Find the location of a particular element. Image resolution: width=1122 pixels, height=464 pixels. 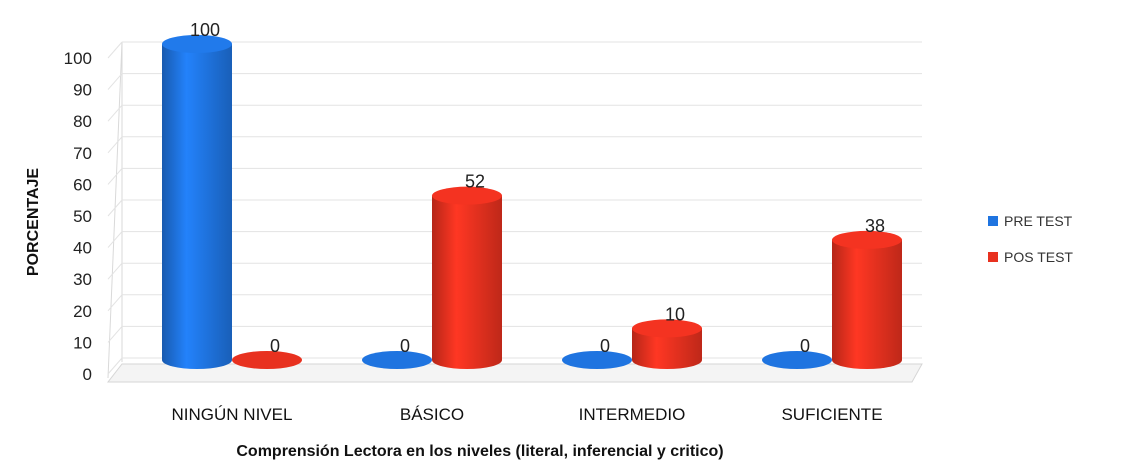

y-tick-label: 80 is located at coordinates (82, 121).